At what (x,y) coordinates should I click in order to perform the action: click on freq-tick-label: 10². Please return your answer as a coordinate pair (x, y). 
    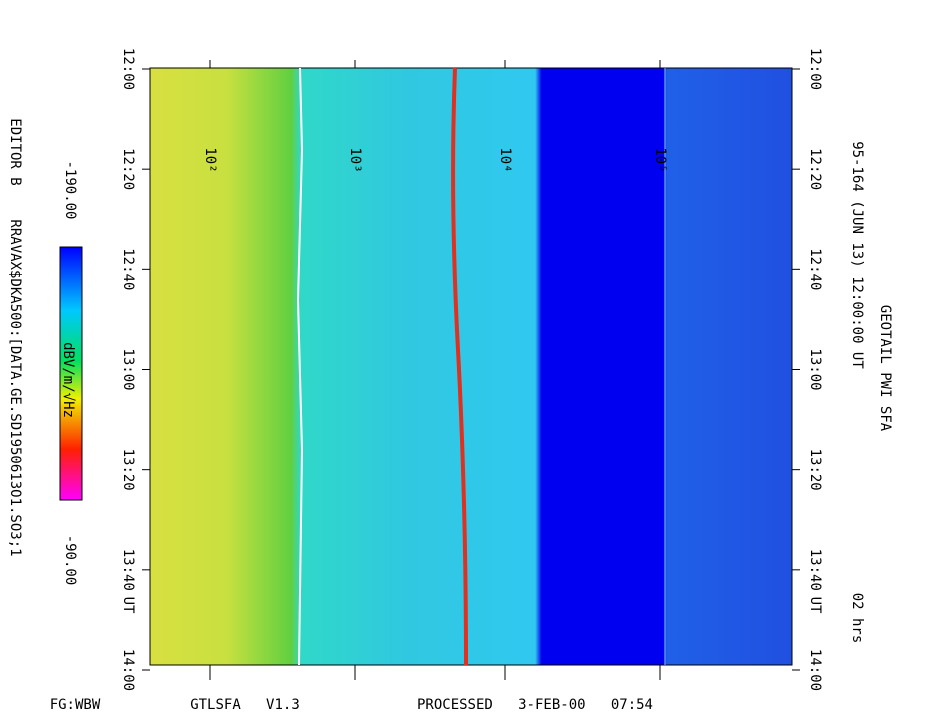
    Looking at the image, I should click on (210, 159).